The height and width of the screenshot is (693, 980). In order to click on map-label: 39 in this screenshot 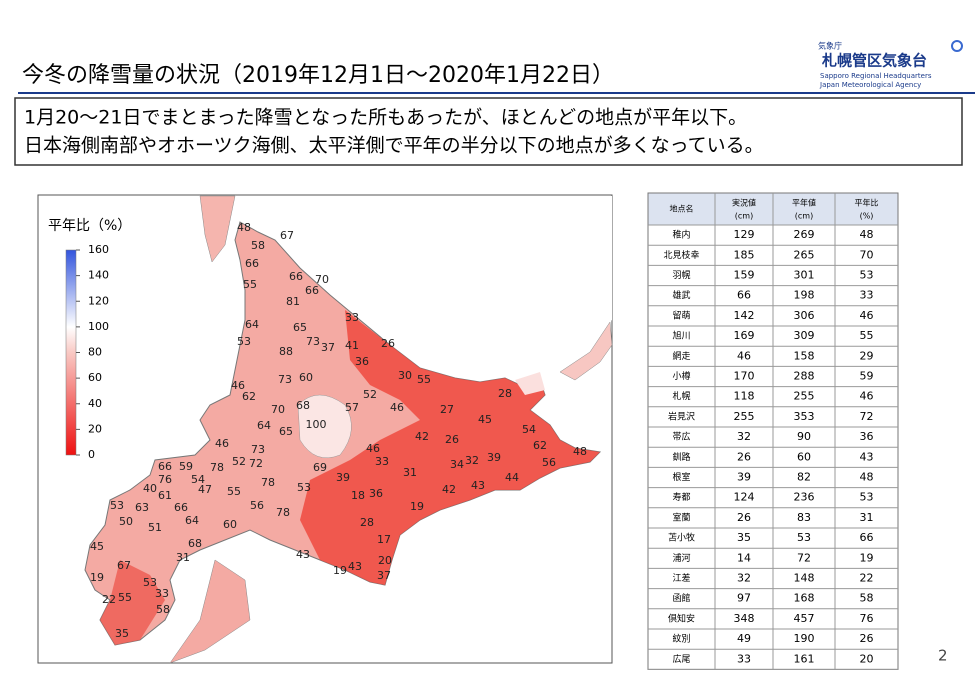, I will do `click(343, 477)`.